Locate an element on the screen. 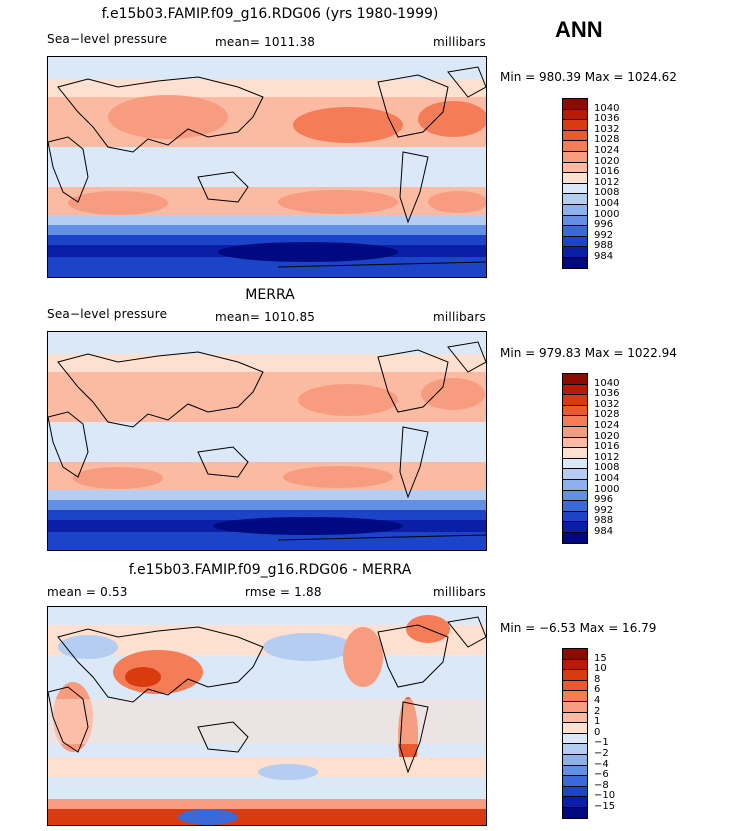  high-asia is located at coordinates (168, 117).